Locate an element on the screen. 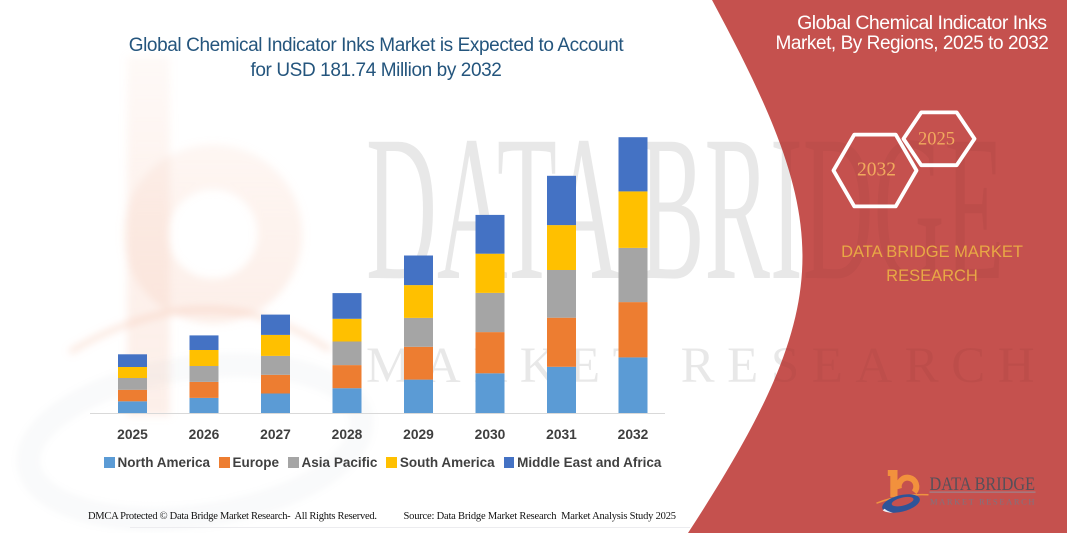  svg-text: DATA BRIDGE is located at coordinates (983, 484).